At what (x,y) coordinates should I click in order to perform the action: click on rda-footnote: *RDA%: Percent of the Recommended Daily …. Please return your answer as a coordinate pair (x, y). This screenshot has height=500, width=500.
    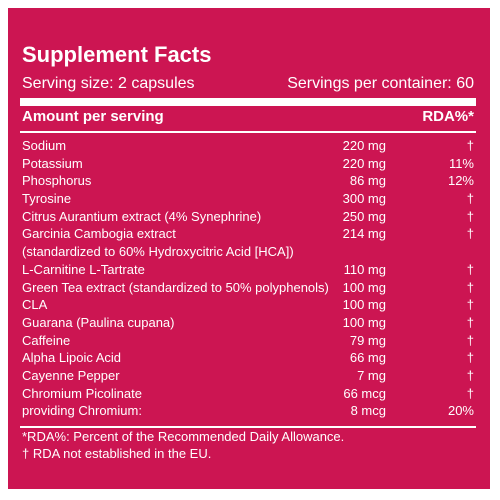
    Looking at the image, I should click on (183, 436).